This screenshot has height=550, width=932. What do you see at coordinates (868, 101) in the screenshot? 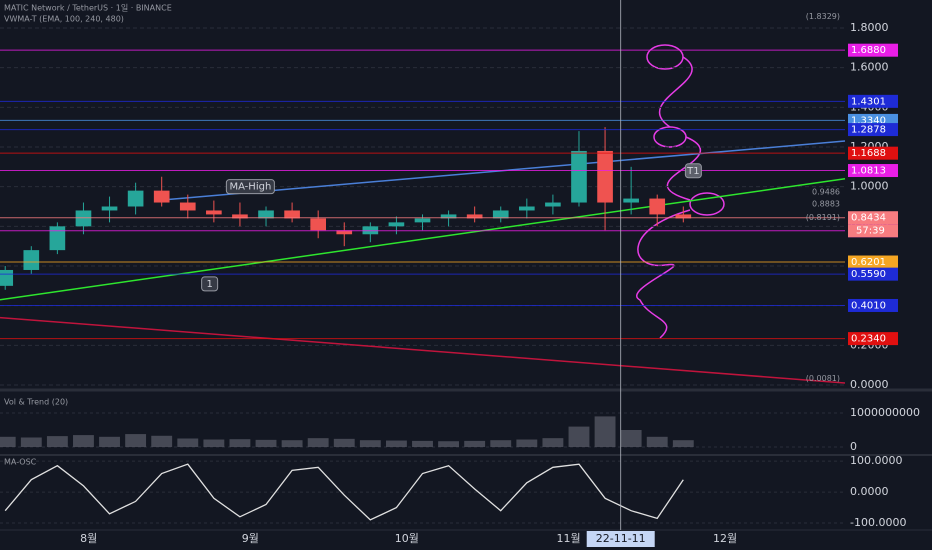
I see `price-badge-label: 1.4301` at bounding box center [868, 101].